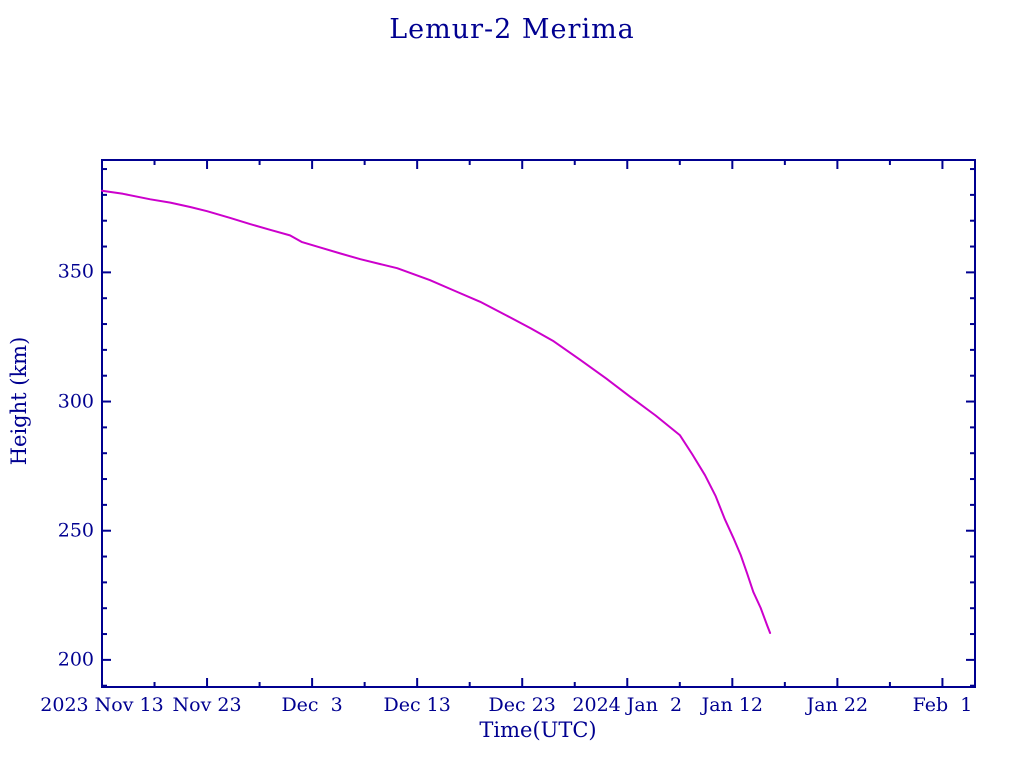 The width and height of the screenshot is (1024, 768). I want to click on y-tick-label: 250, so click(75, 530).